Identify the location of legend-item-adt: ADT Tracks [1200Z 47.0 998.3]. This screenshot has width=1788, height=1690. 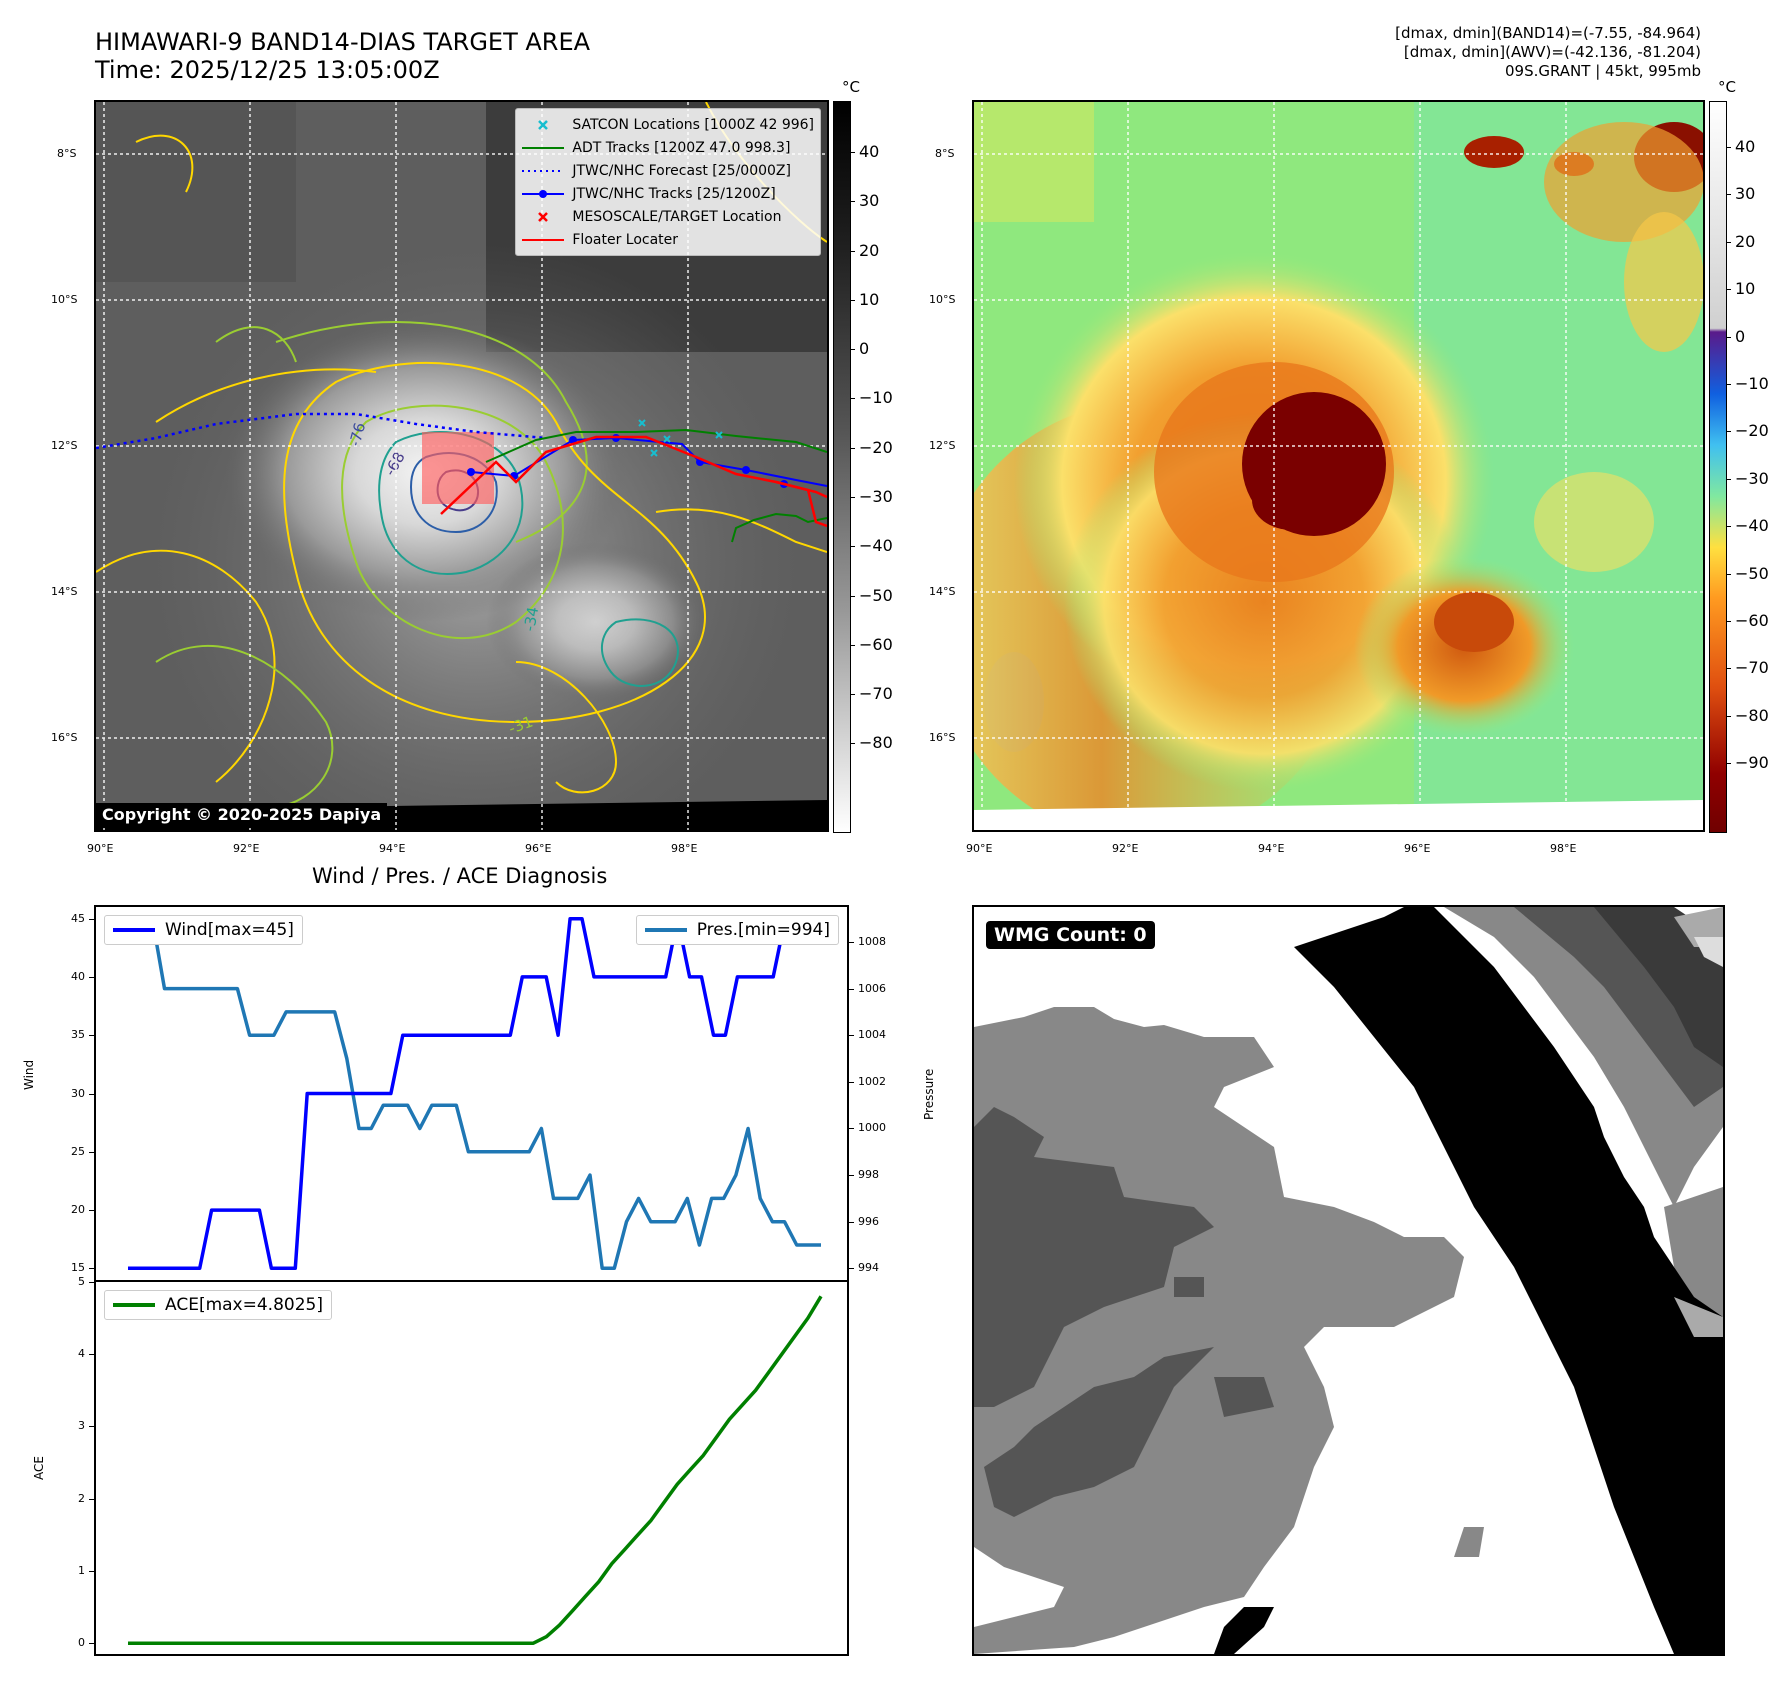
(656, 147).